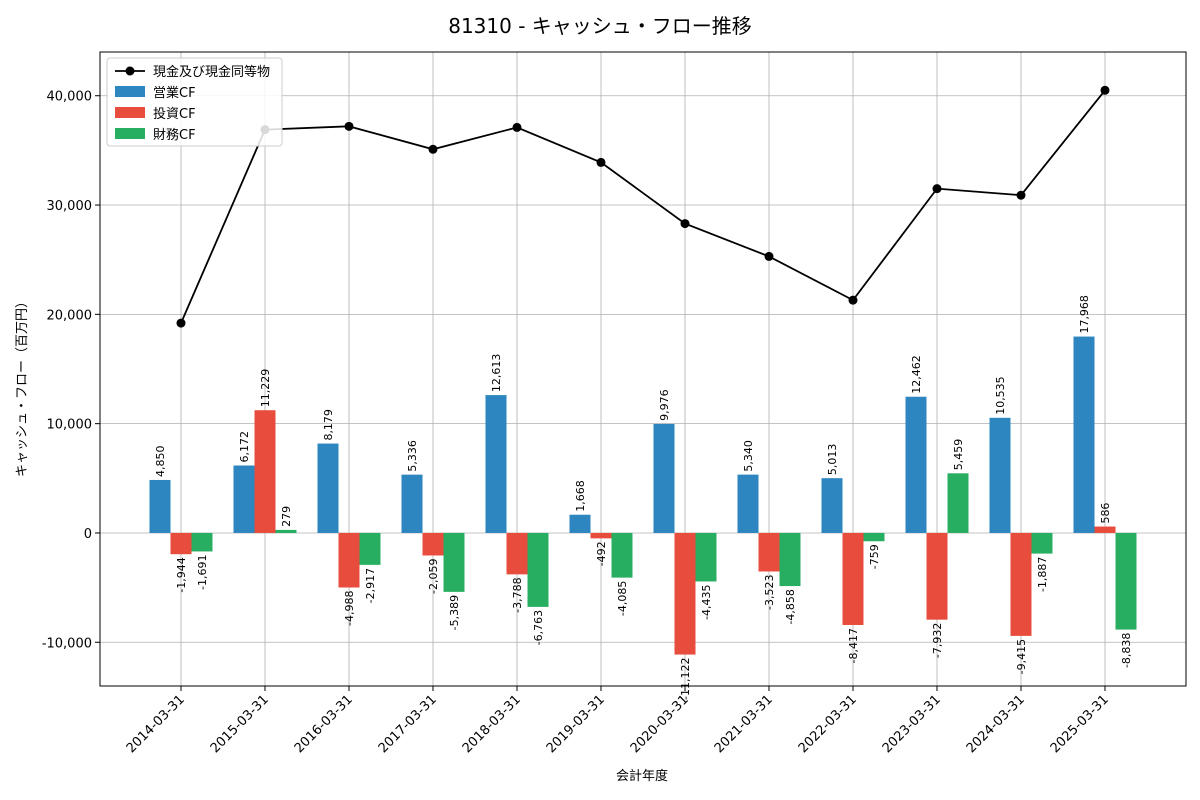 This screenshot has height=800, width=1200. What do you see at coordinates (706, 601) in the screenshot?
I see `bar-value-label: -4,435` at bounding box center [706, 601].